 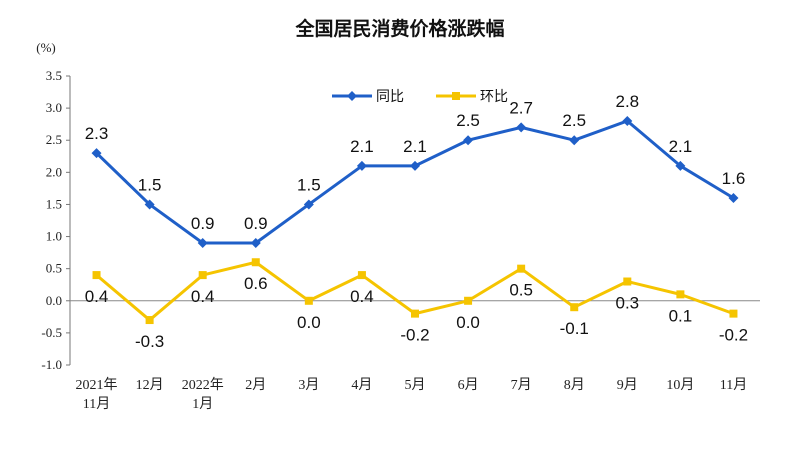 What do you see at coordinates (468, 385) in the screenshot?
I see `x-tick-label: 6月` at bounding box center [468, 385].